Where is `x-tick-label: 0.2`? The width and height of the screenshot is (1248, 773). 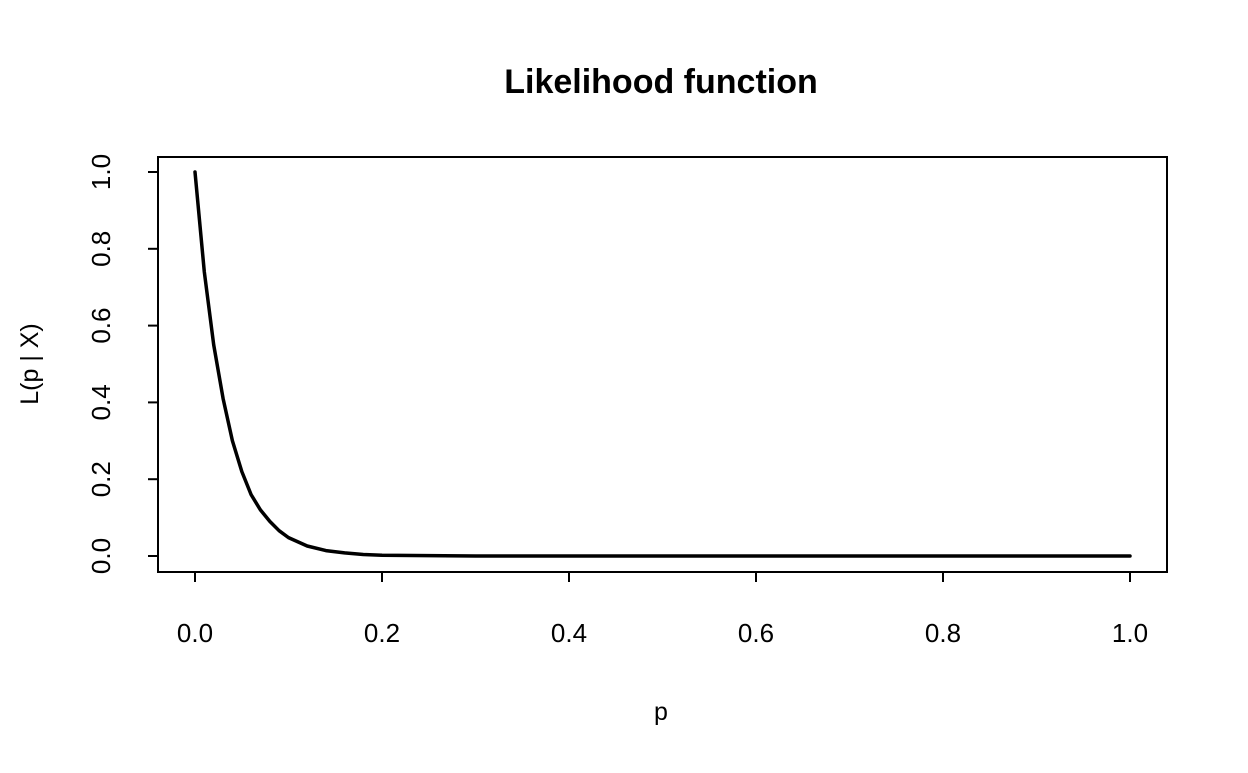
x-tick-label: 0.2 is located at coordinates (382, 633).